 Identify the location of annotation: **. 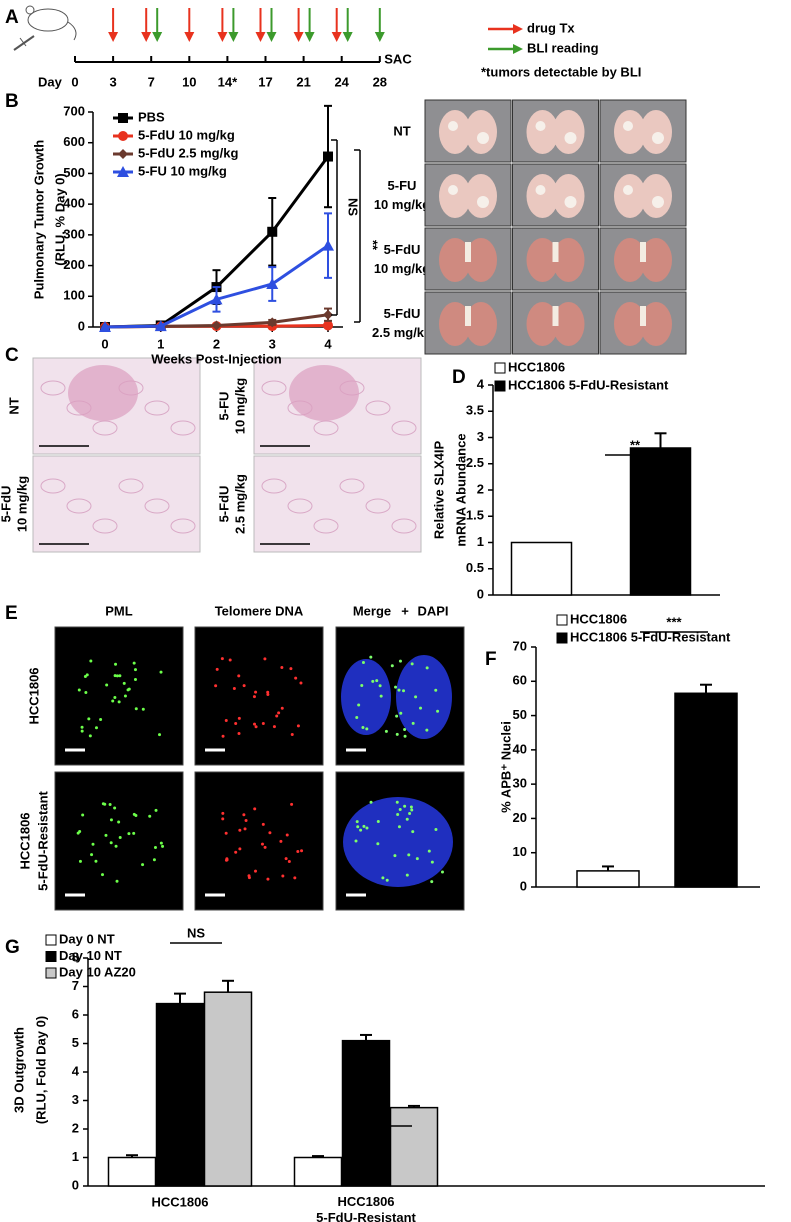
(635, 444).